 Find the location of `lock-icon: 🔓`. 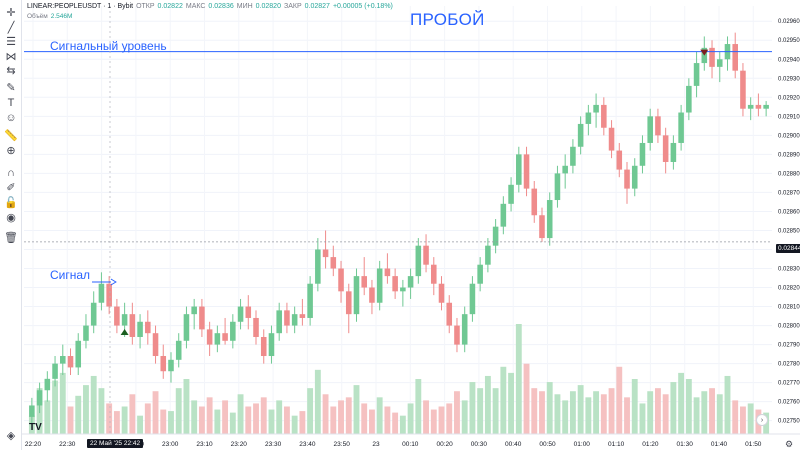

lock-icon: 🔓 is located at coordinates (11, 202).